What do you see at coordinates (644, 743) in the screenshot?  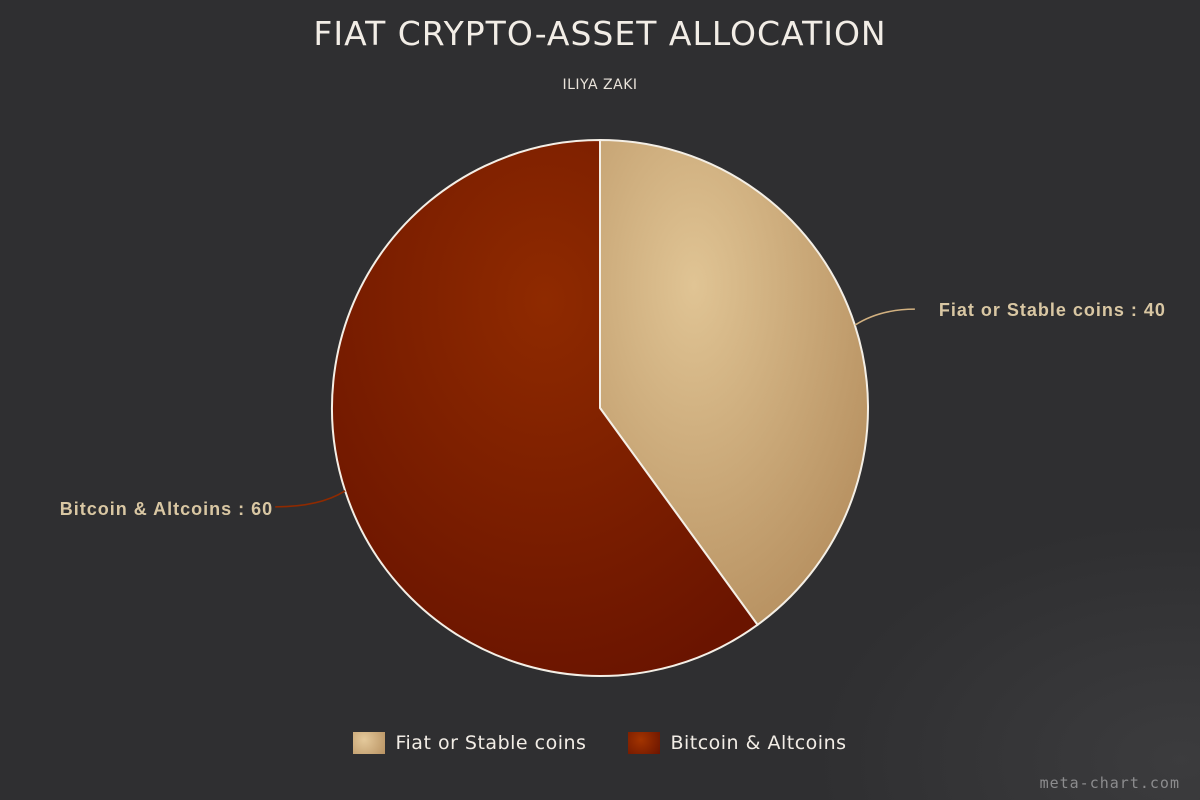 I see `legend-swatch-bitcoin` at bounding box center [644, 743].